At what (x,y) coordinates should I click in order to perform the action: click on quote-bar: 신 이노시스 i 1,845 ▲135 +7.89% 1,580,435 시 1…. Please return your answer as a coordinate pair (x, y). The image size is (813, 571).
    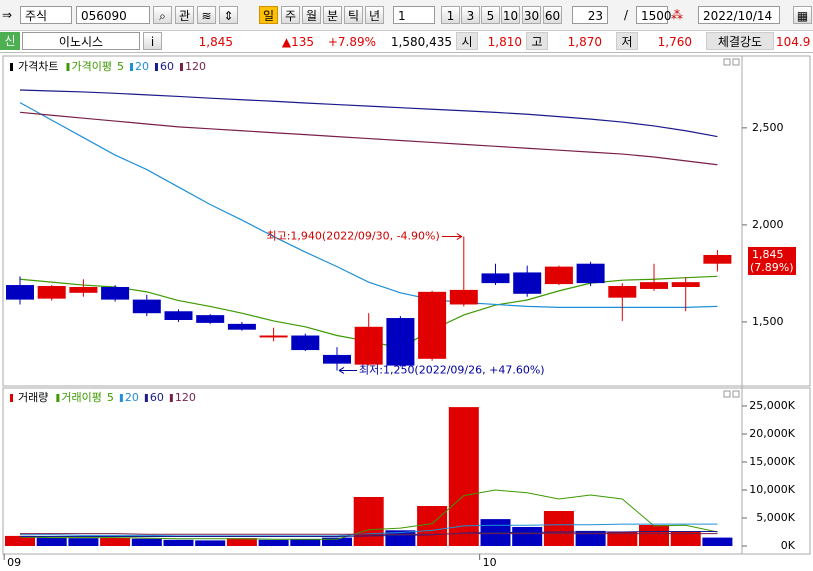
    Looking at the image, I should click on (406, 42).